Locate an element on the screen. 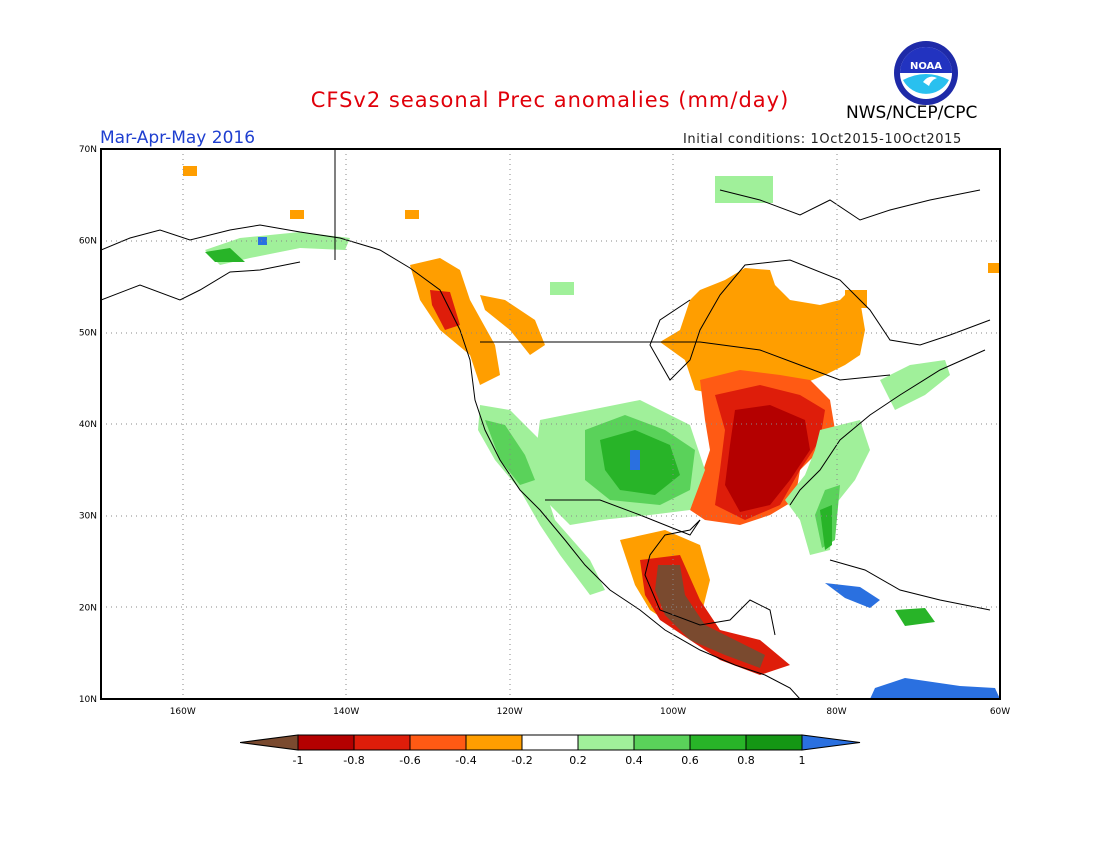  anomaly-caribbean is located at coordinates (852, 595).